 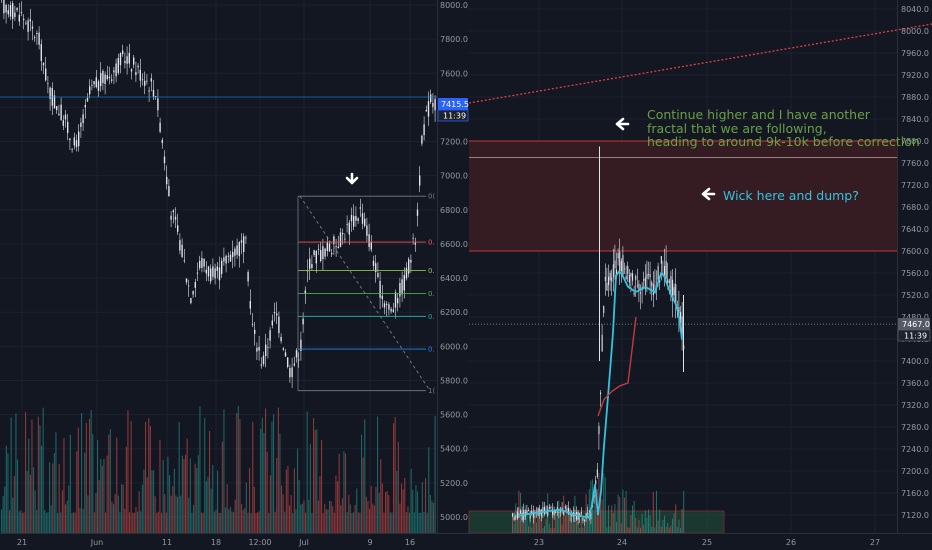 I want to click on ema-slow-line, so click(x=617, y=366).